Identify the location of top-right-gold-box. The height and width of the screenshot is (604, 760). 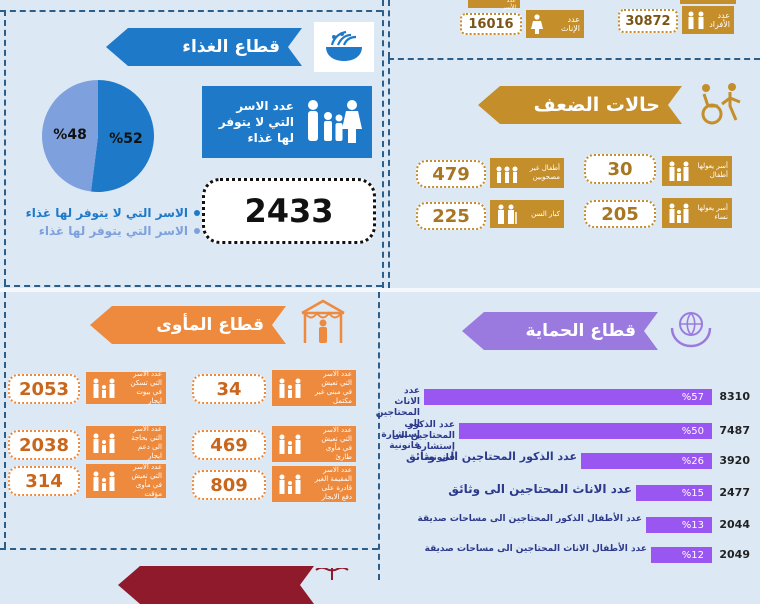
(708, 2).